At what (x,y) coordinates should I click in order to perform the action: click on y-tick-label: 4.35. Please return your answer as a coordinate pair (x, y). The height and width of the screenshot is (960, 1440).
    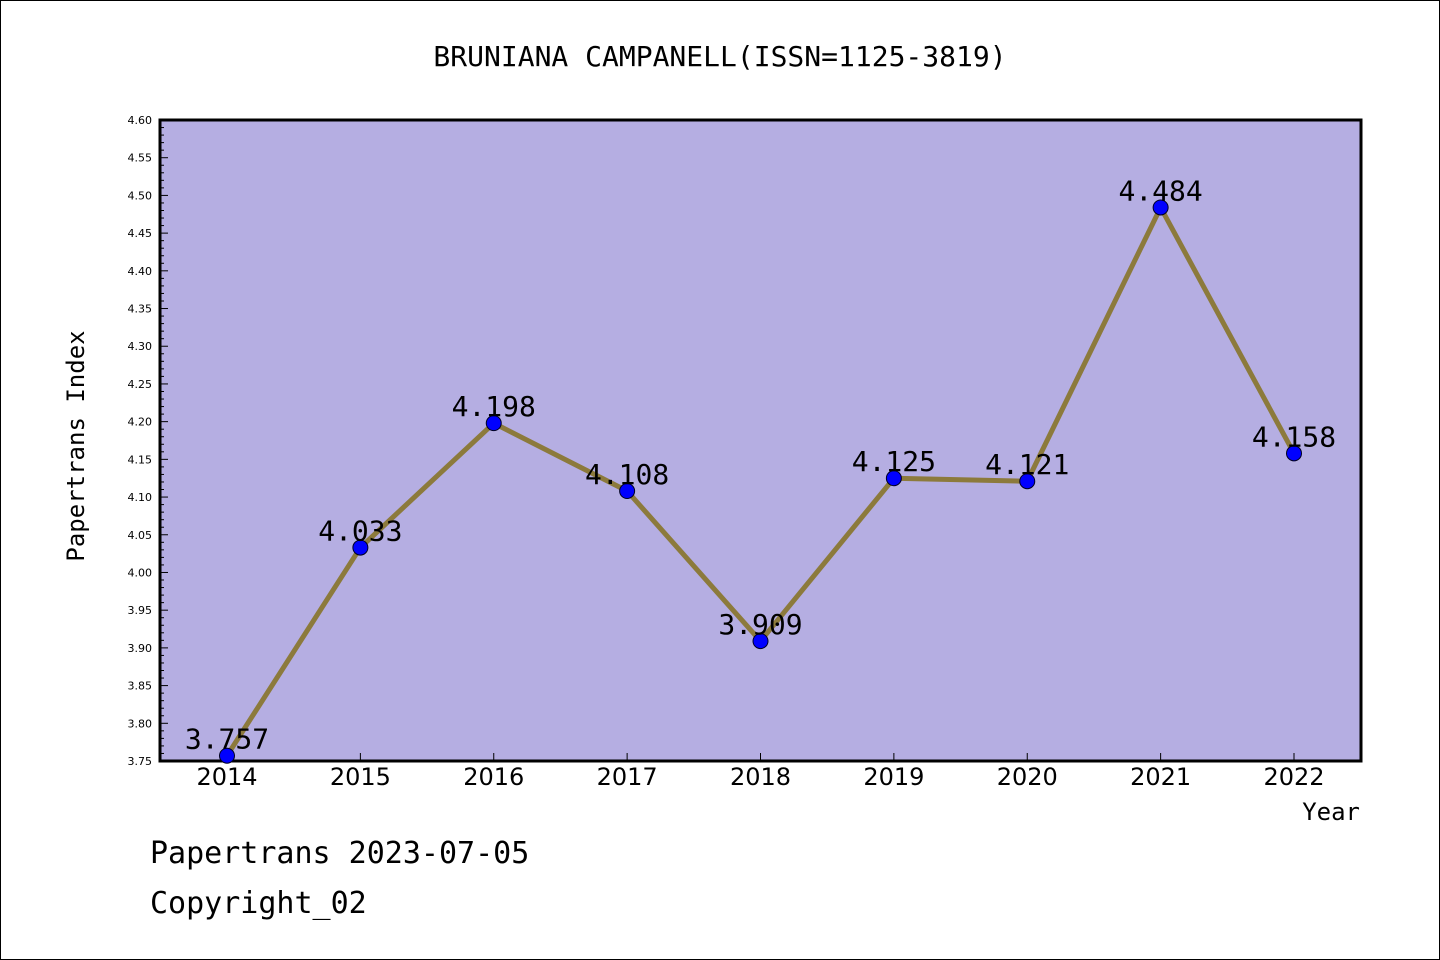
    Looking at the image, I should click on (140, 309).